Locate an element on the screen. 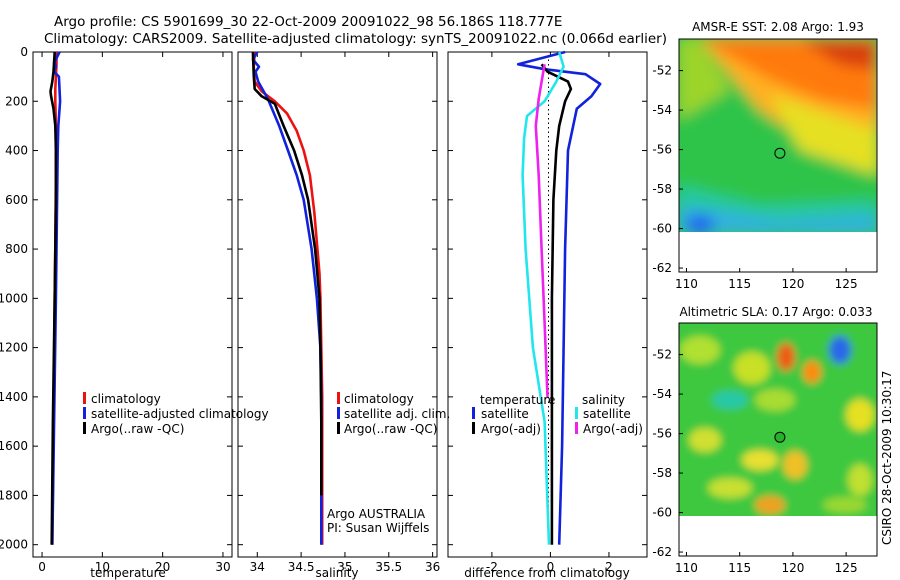 The image size is (900, 580). salinity-series is located at coordinates (287, 298).